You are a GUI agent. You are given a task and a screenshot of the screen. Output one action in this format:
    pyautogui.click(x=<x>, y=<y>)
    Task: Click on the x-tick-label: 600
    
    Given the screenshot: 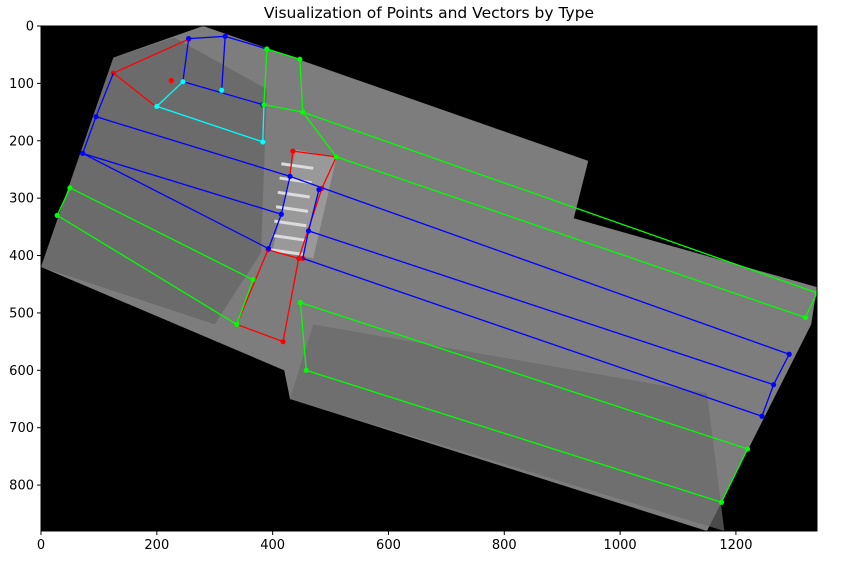 What is the action you would take?
    pyautogui.click(x=388, y=545)
    